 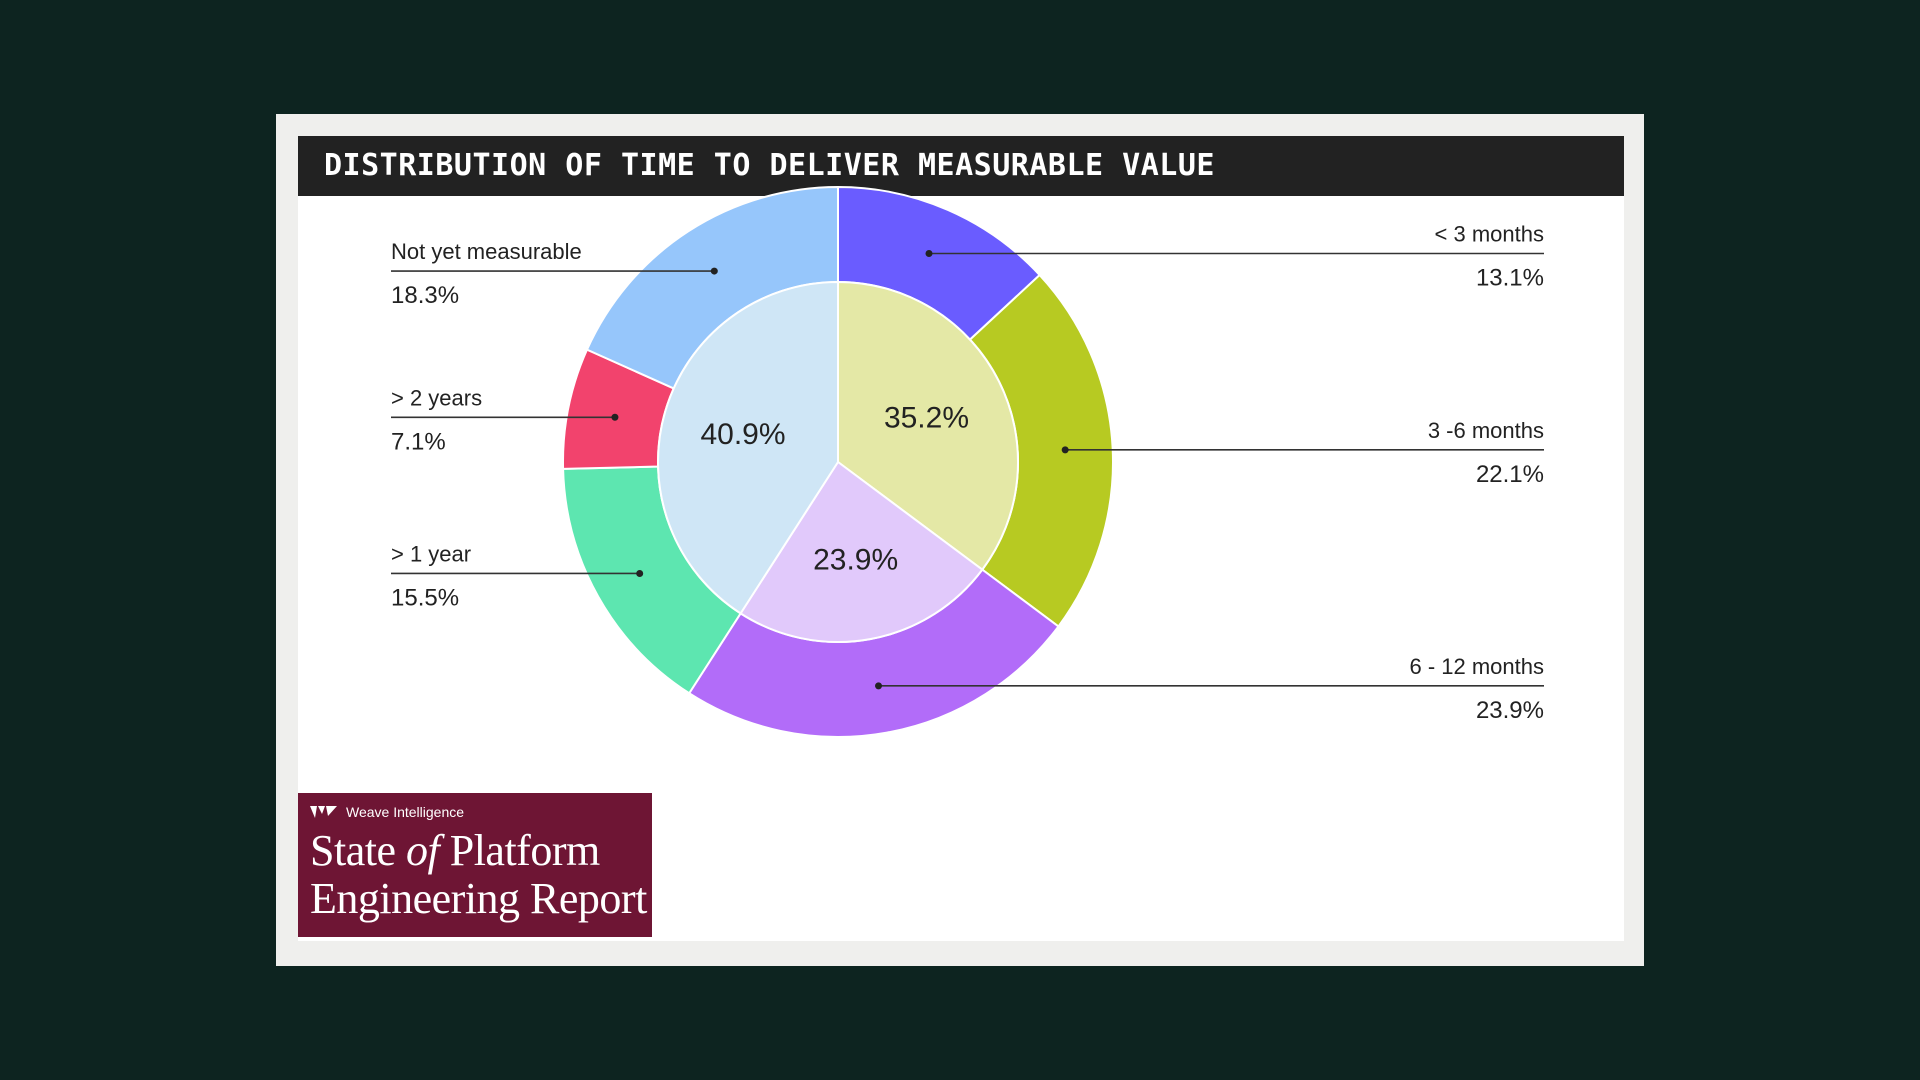 What do you see at coordinates (425, 597) in the screenshot?
I see `outer-value-label: 15.5%` at bounding box center [425, 597].